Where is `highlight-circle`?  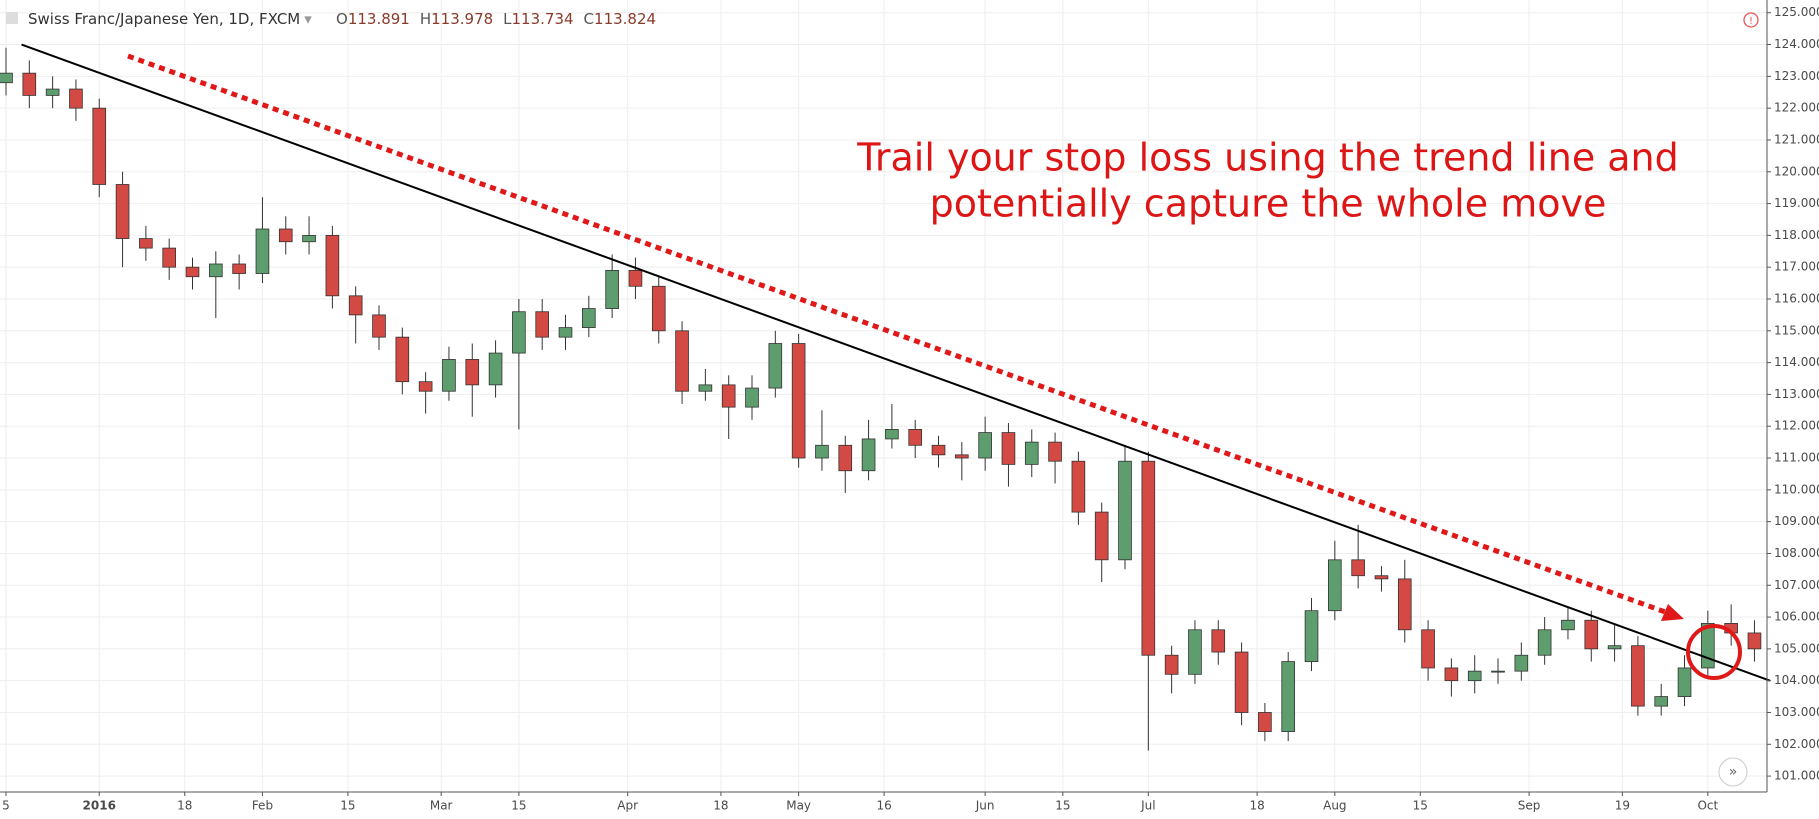
highlight-circle is located at coordinates (1714, 652).